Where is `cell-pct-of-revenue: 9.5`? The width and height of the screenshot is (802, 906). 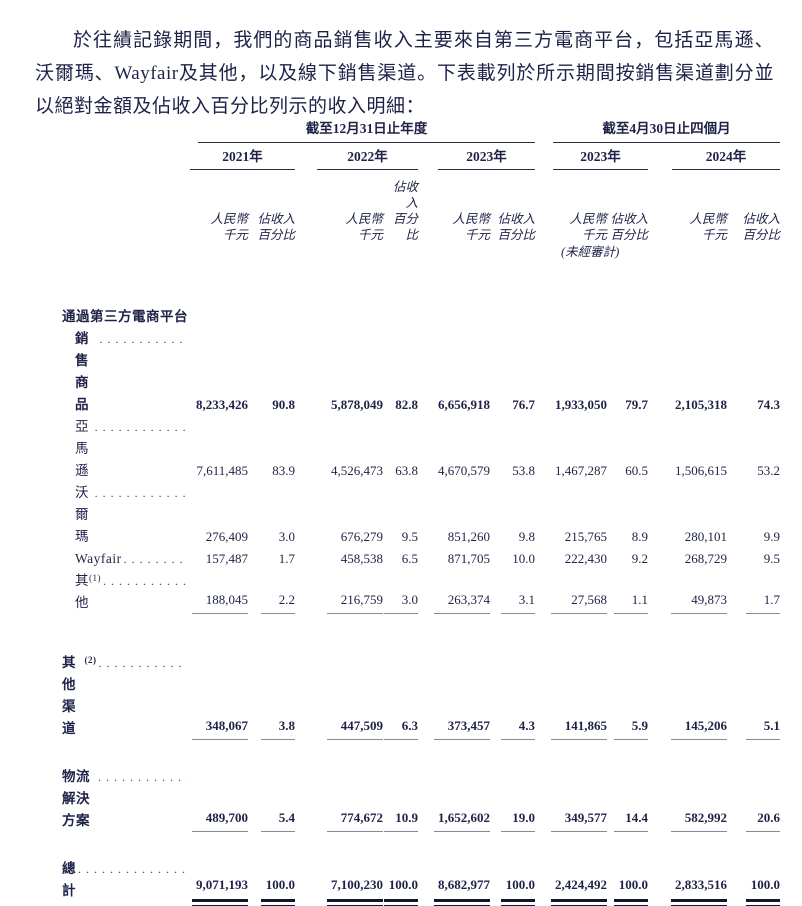 cell-pct-of-revenue: 9.5 is located at coordinates (400, 537).